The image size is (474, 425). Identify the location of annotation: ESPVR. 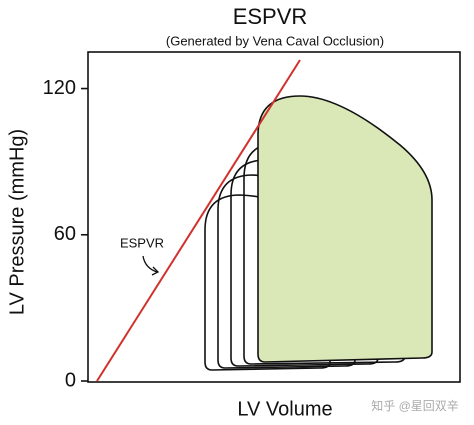
(142, 242).